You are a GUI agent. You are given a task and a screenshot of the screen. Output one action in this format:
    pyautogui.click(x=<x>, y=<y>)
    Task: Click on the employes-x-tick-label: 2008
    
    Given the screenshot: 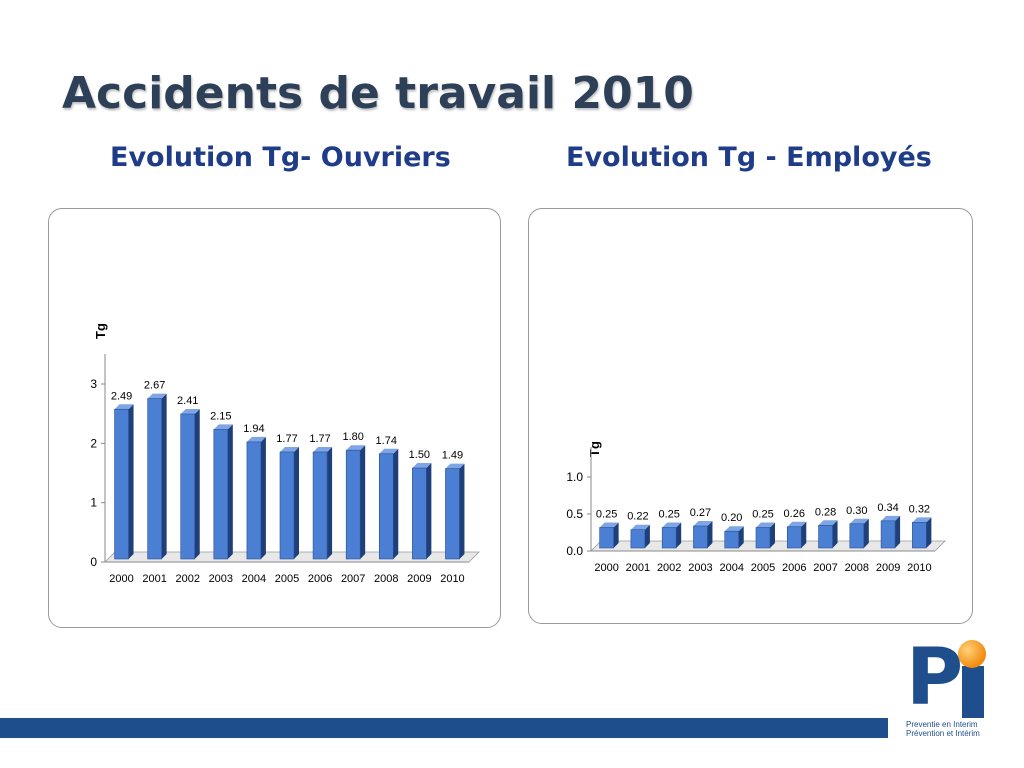 What is the action you would take?
    pyautogui.click(x=857, y=568)
    